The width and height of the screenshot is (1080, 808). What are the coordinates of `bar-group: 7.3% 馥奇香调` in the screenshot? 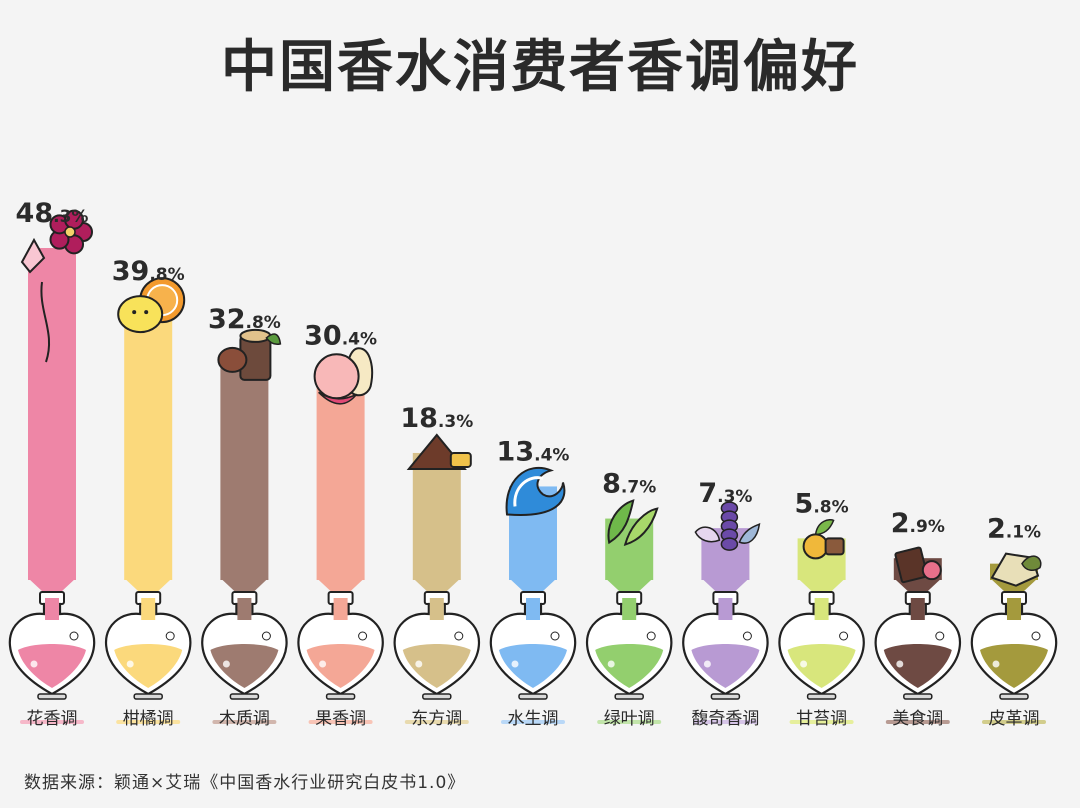 It's located at (725, 603).